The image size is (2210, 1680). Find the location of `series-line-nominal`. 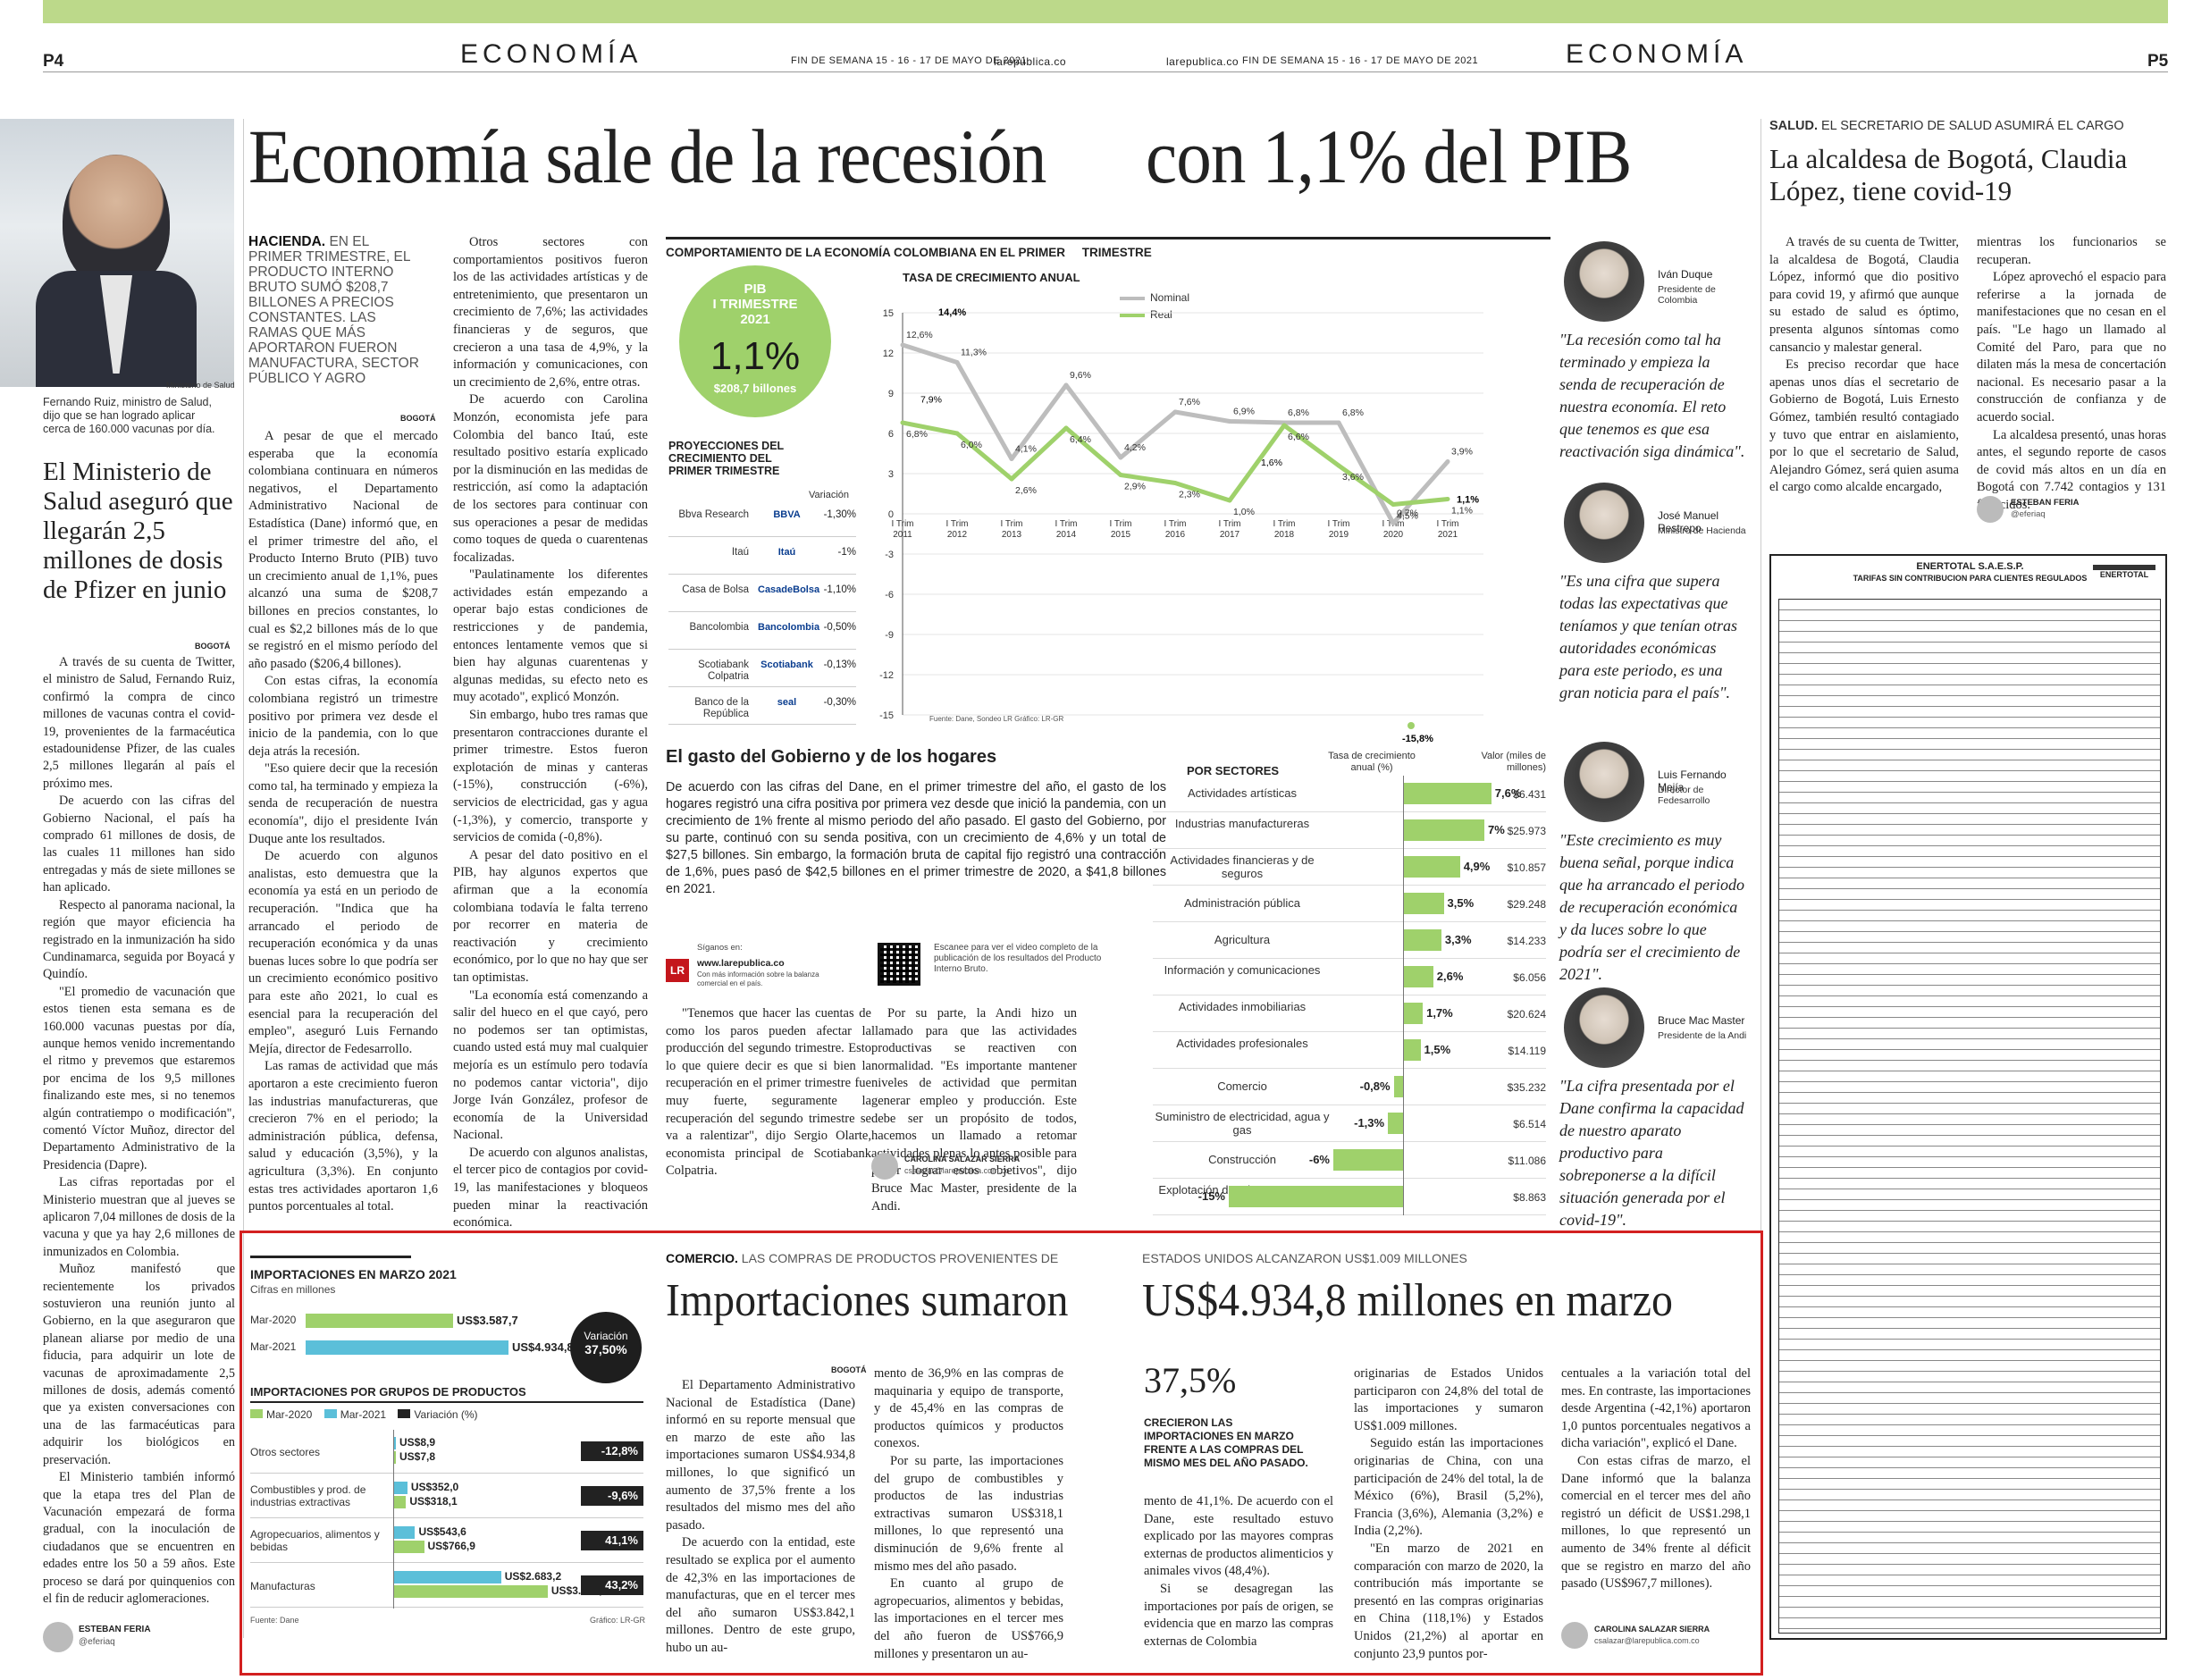

series-line-nominal is located at coordinates (1176, 433).